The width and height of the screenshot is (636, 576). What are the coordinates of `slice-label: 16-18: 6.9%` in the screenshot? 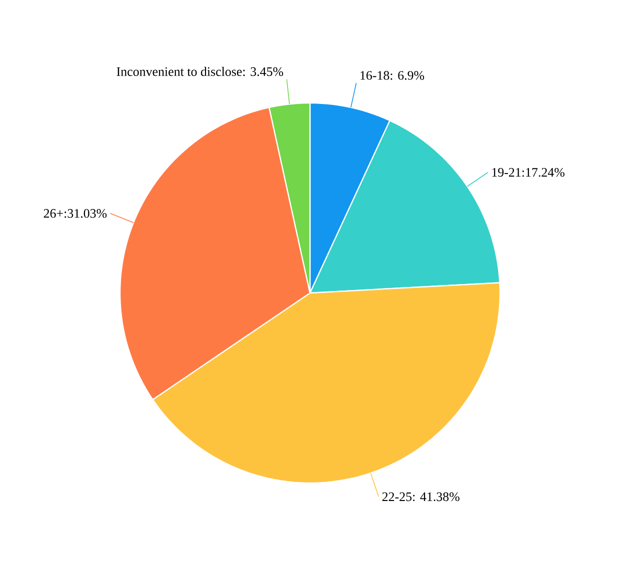 It's located at (392, 75).